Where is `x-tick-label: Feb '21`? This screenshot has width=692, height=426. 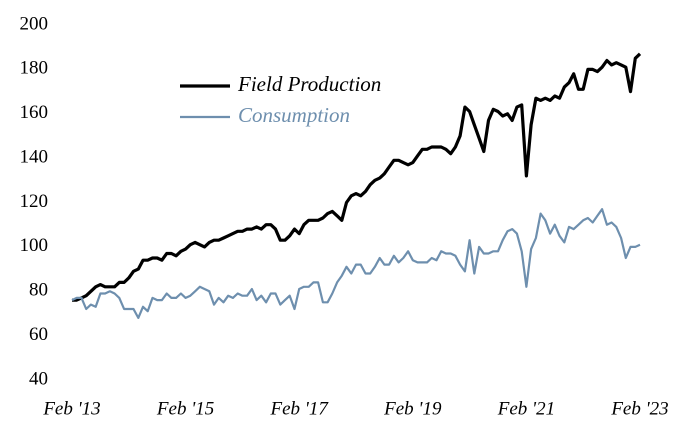
x-tick-label: Feb '21 is located at coordinates (526, 408).